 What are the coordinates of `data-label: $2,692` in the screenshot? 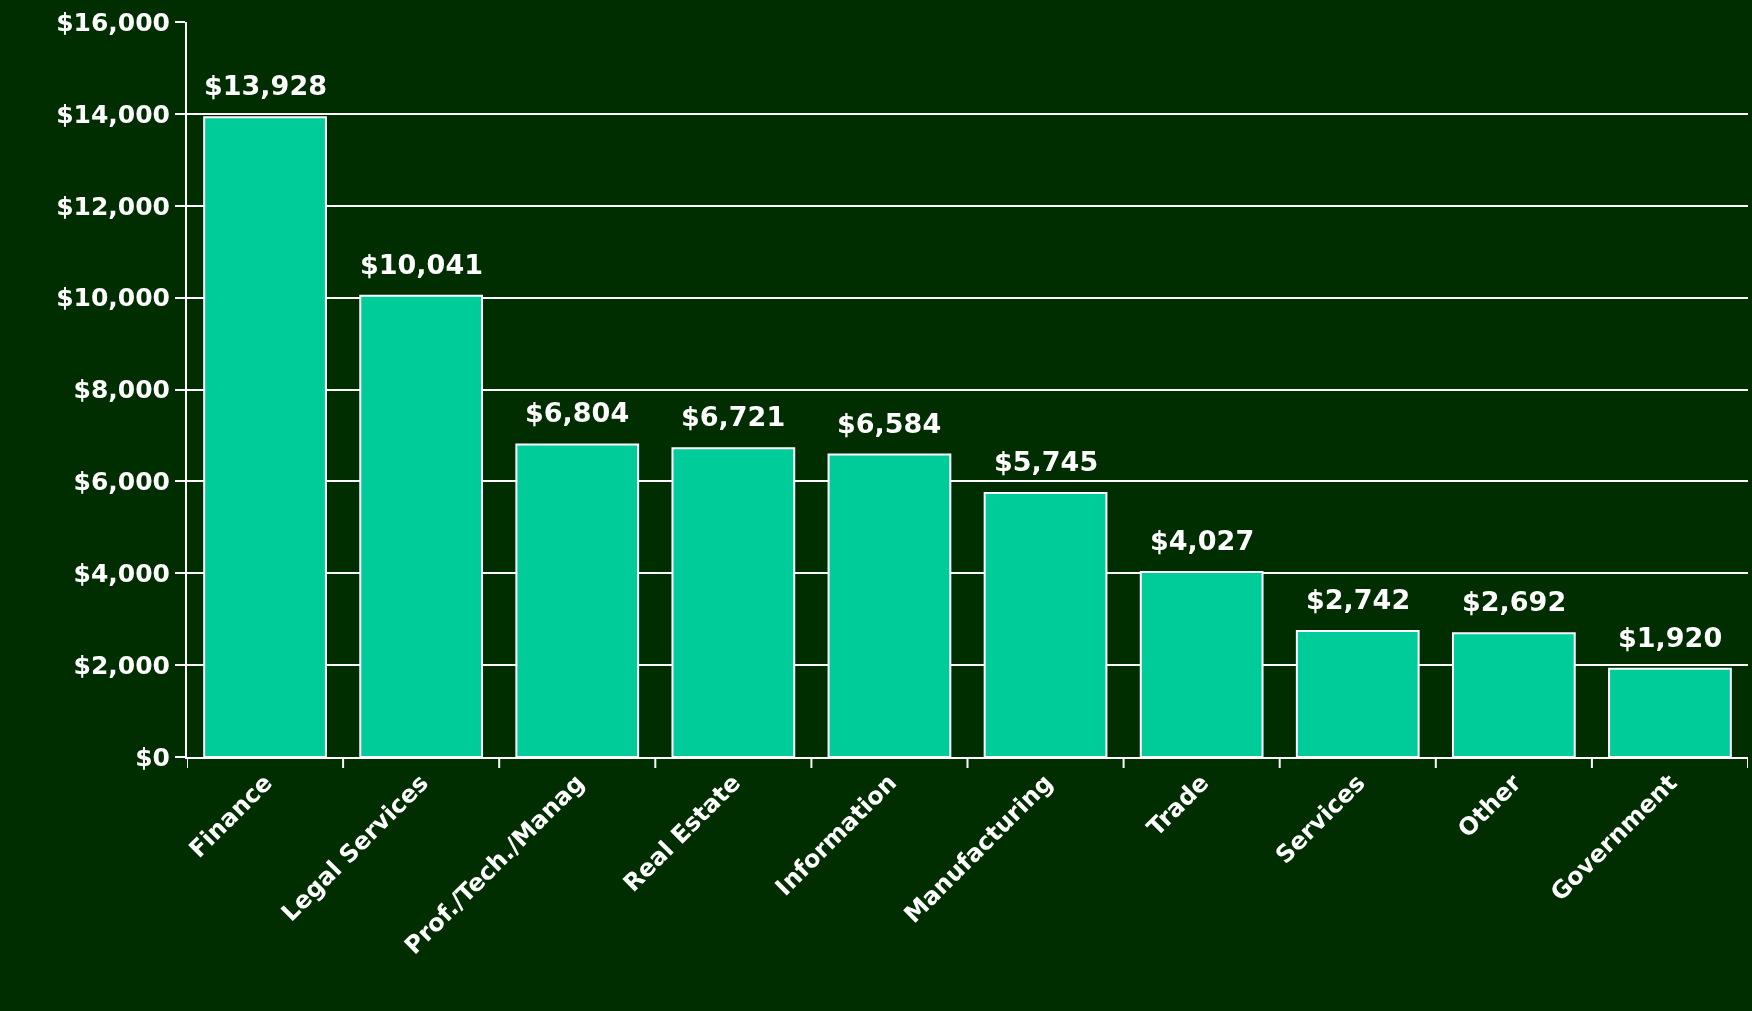 It's located at (1514, 601).